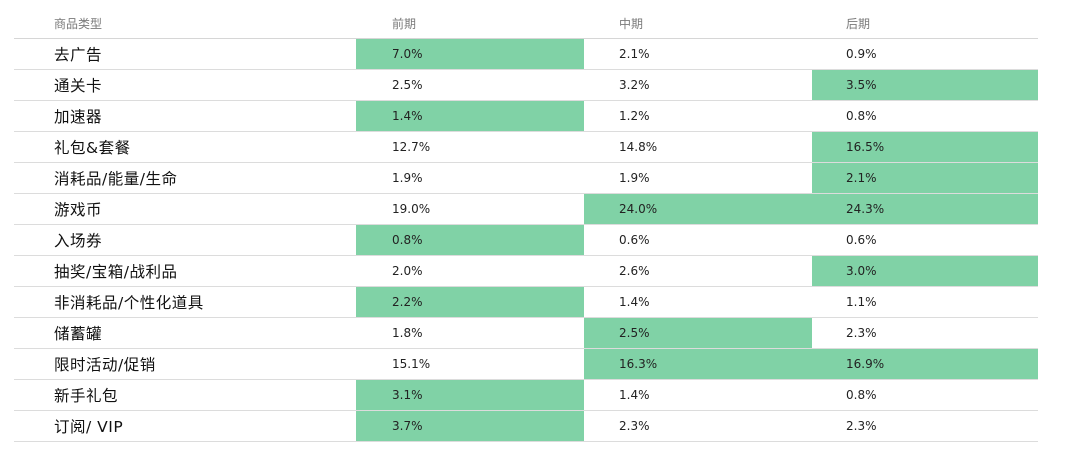 This screenshot has height=467, width=1080. What do you see at coordinates (116, 272) in the screenshot?
I see `row-category: 抽奖/宝箱/战利品` at bounding box center [116, 272].